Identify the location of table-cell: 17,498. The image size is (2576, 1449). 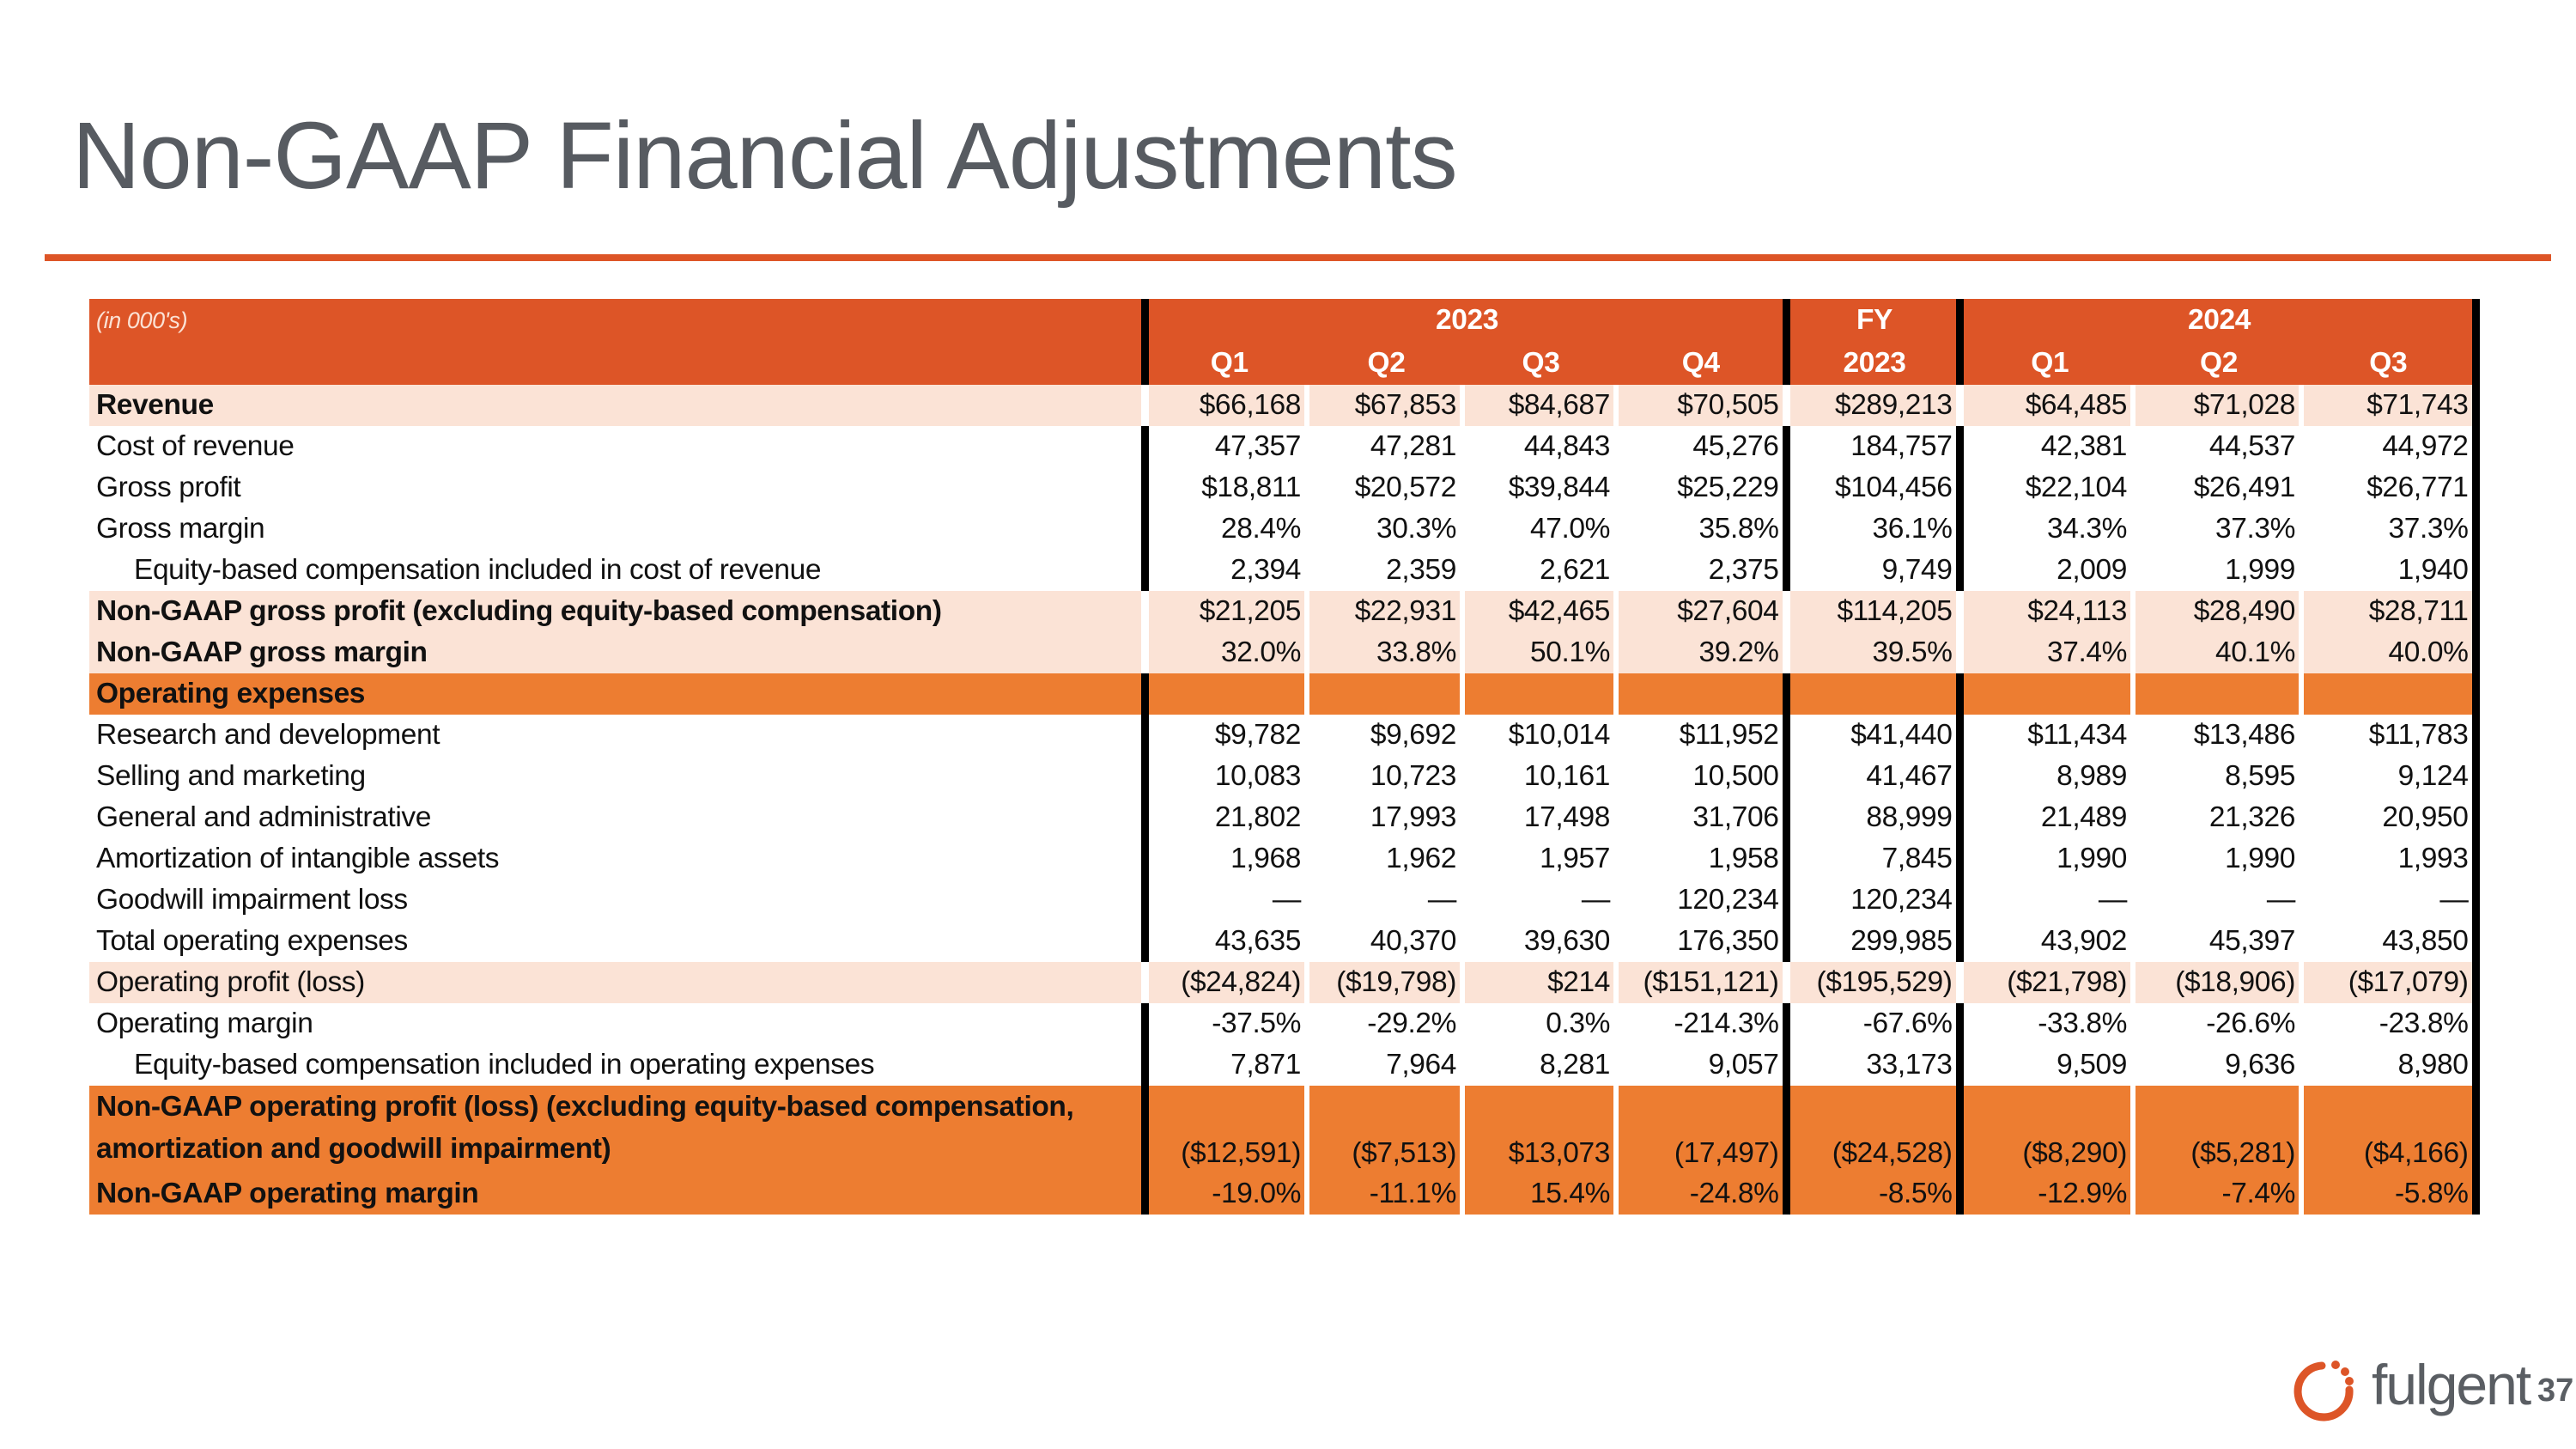
(1538, 817).